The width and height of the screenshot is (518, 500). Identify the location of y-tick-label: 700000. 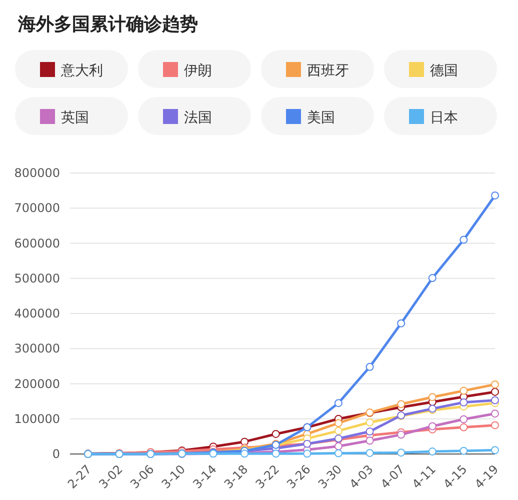
(37, 208).